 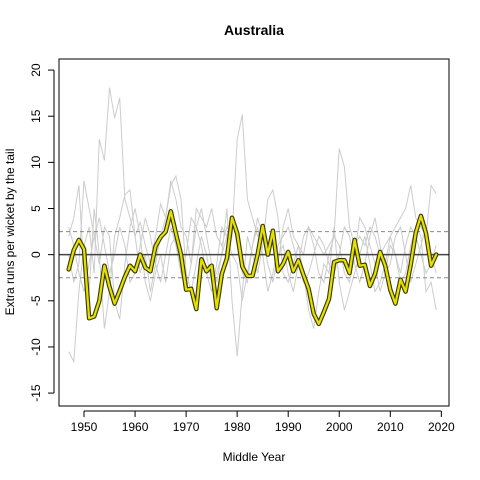 I want to click on x-axis: 1950 1960 1970 1980 1990 2000 2010 2020, so click(x=263, y=422).